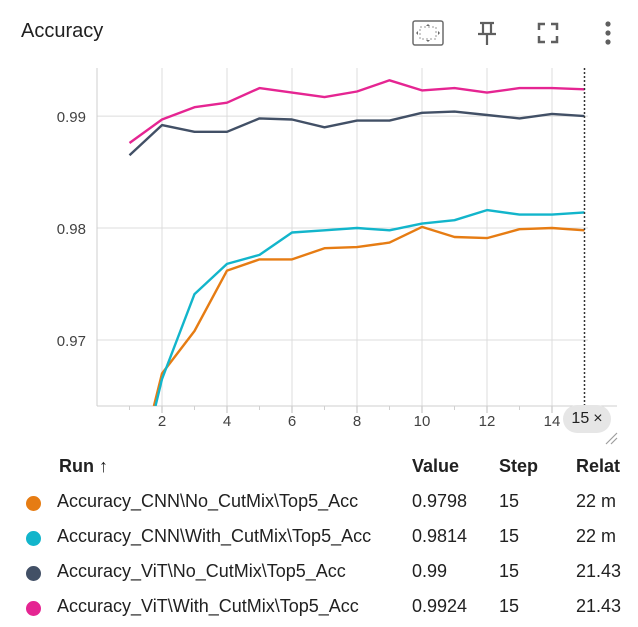  I want to click on y-tick-label: 0.98, so click(71, 229).